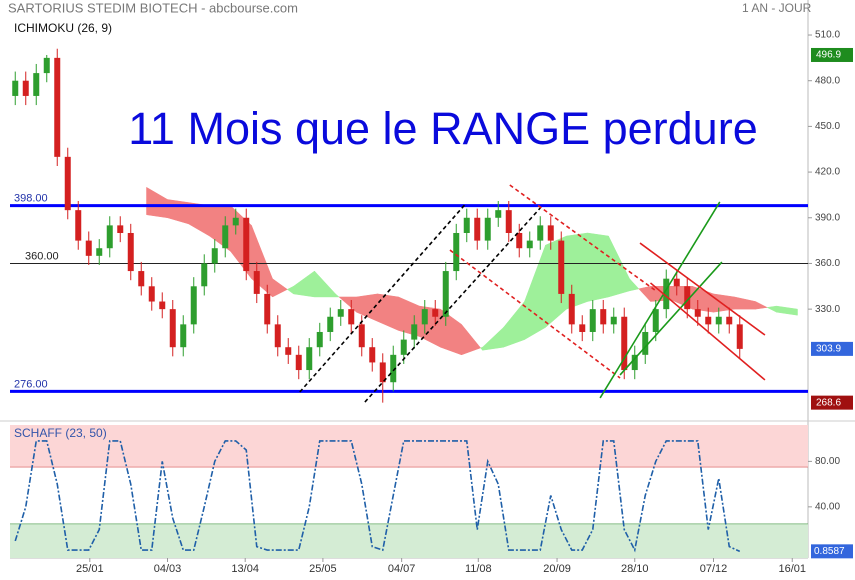 This screenshot has width=855, height=580. I want to click on zone, so click(409, 446).